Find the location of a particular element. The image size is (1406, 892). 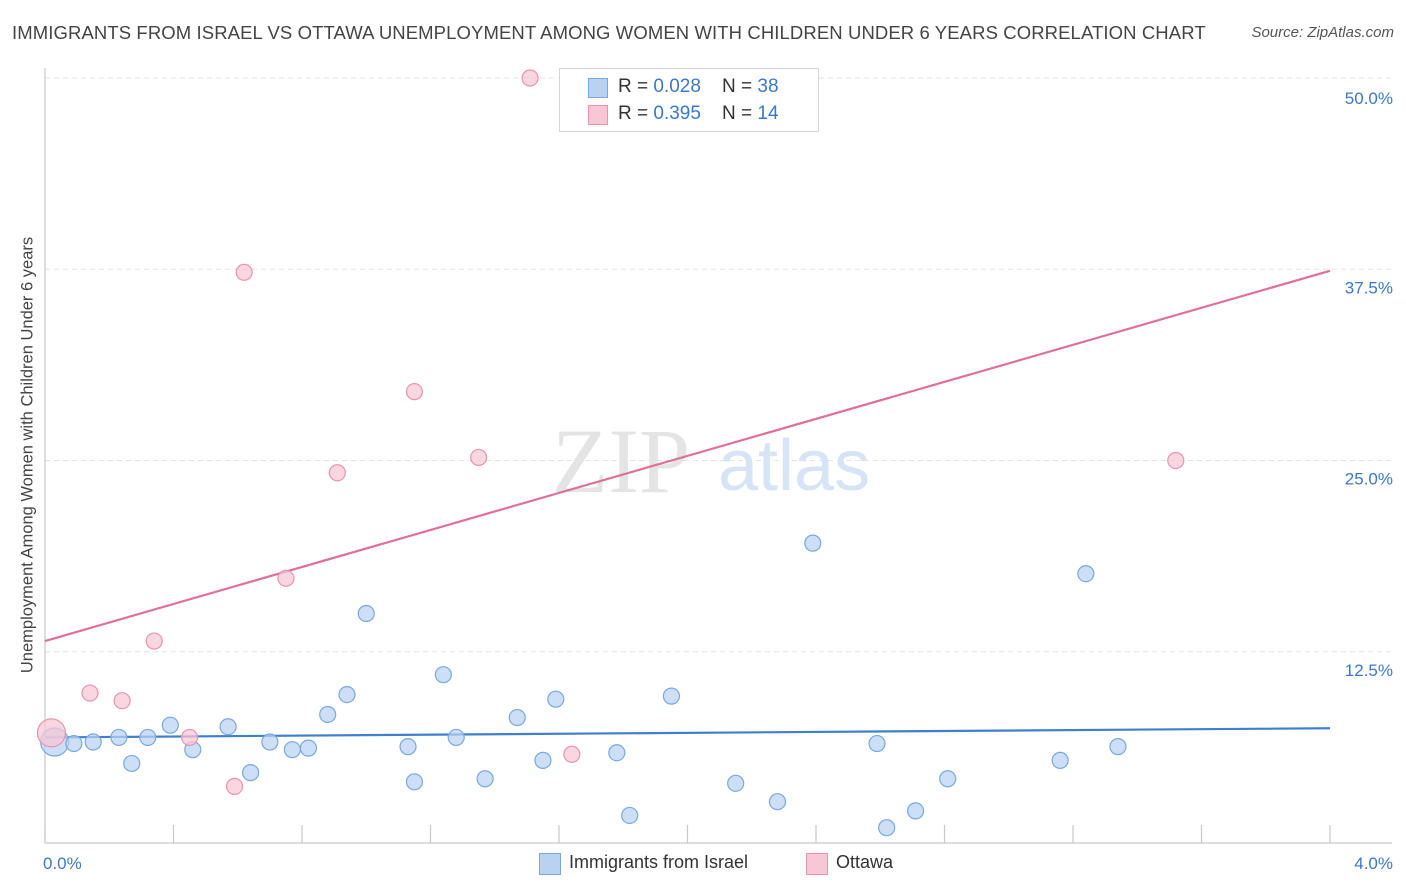

y-tick-label: 37.5% is located at coordinates (1369, 287).